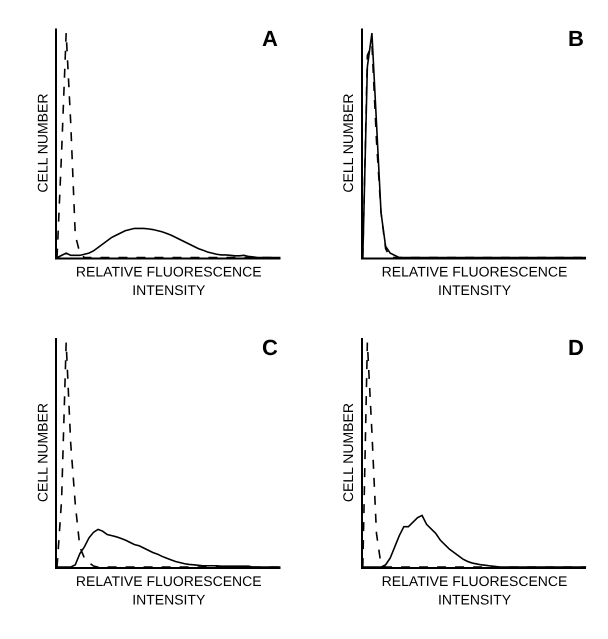 The width and height of the screenshot is (608, 639). What do you see at coordinates (576, 347) in the screenshot?
I see `chart-title: D` at bounding box center [576, 347].